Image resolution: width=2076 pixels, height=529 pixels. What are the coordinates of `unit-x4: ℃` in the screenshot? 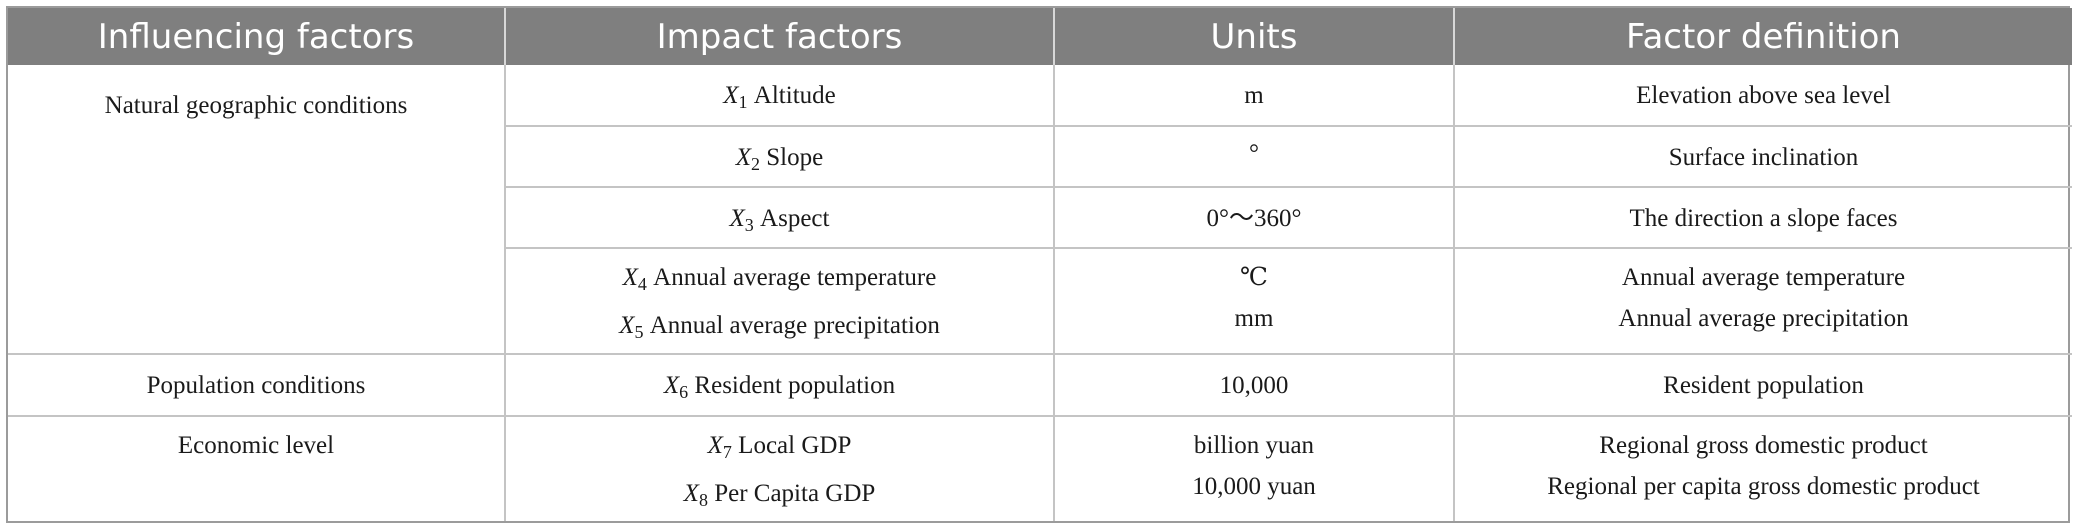 It's located at (1254, 277).